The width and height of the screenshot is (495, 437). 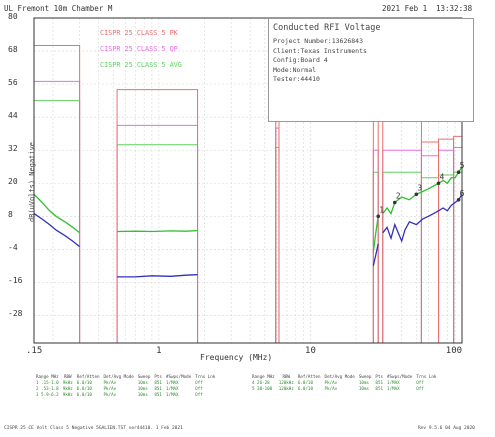 What do you see at coordinates (13, 248) in the screenshot?
I see `y-tick-label: -4` at bounding box center [13, 248].